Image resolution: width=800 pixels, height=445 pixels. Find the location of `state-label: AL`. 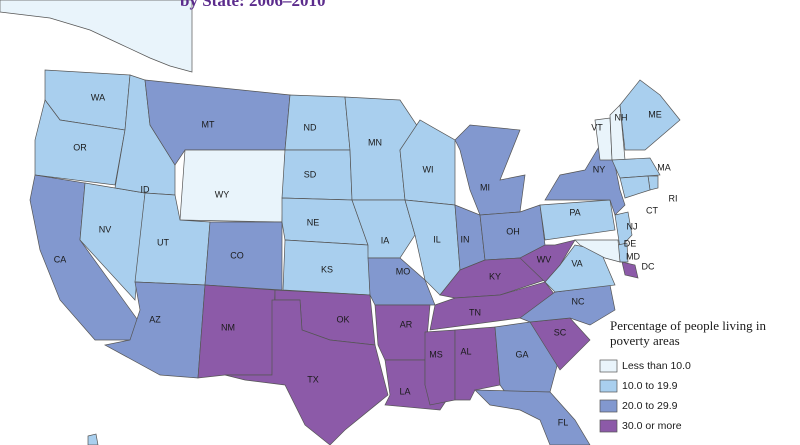

state-label: AL is located at coordinates (465, 351).